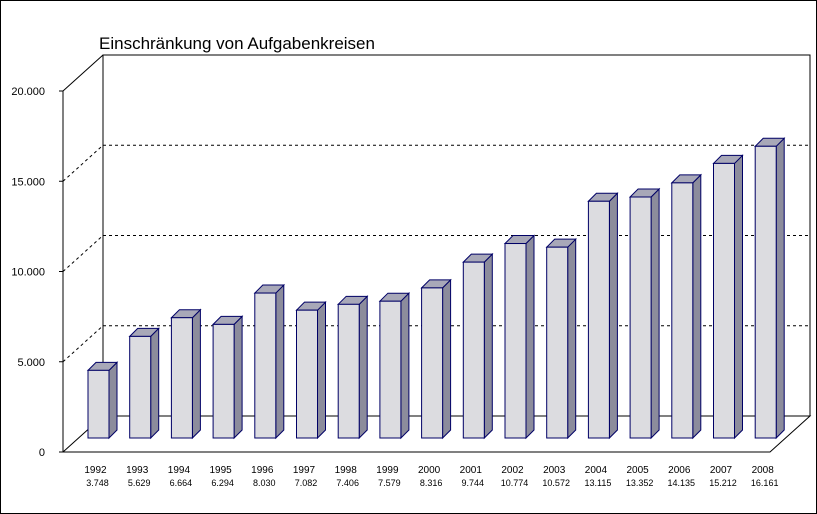 The width and height of the screenshot is (817, 514). I want to click on value-label: 8.316, so click(431, 483).